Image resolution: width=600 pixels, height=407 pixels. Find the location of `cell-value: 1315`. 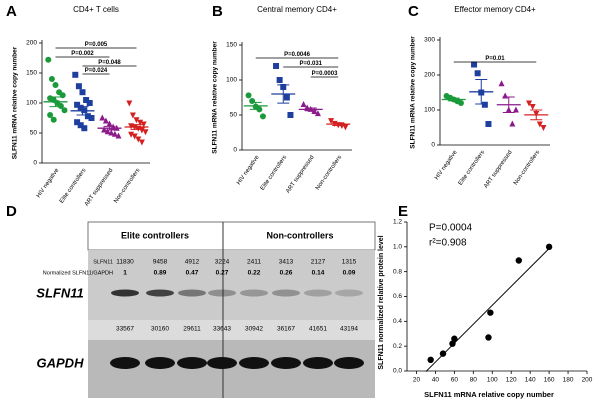

cell-value: 1315 is located at coordinates (349, 262).